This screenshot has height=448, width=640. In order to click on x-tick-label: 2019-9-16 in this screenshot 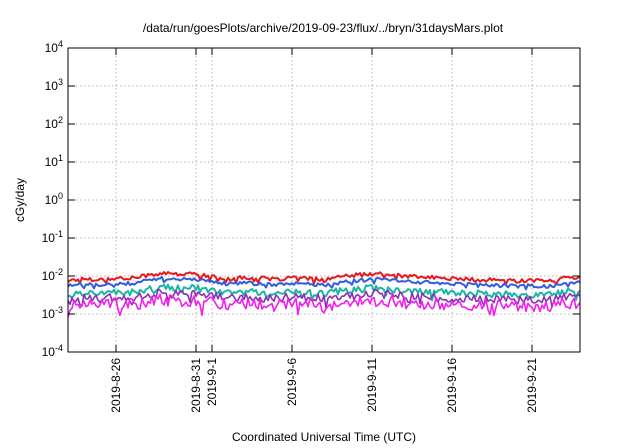, I will do `click(452, 385)`.